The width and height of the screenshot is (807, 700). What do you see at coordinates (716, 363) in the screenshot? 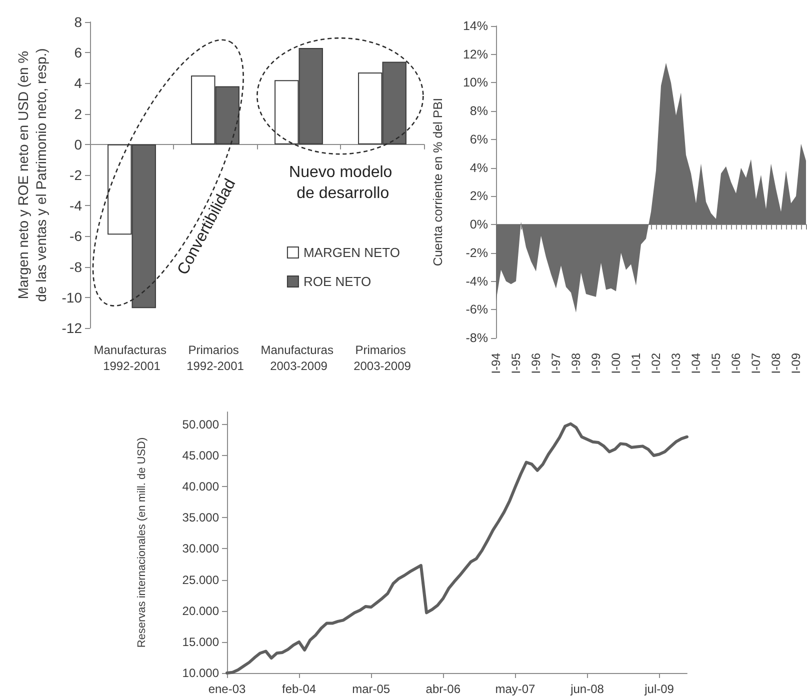
I see `x-tick-label: I-05` at bounding box center [716, 363].